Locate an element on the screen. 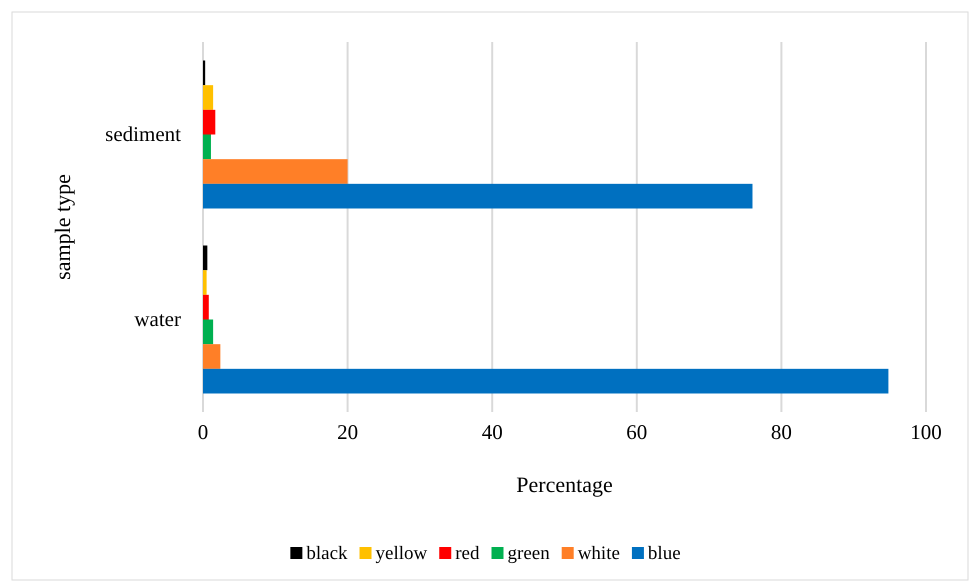  y-axis-title: sample type is located at coordinates (62, 227).